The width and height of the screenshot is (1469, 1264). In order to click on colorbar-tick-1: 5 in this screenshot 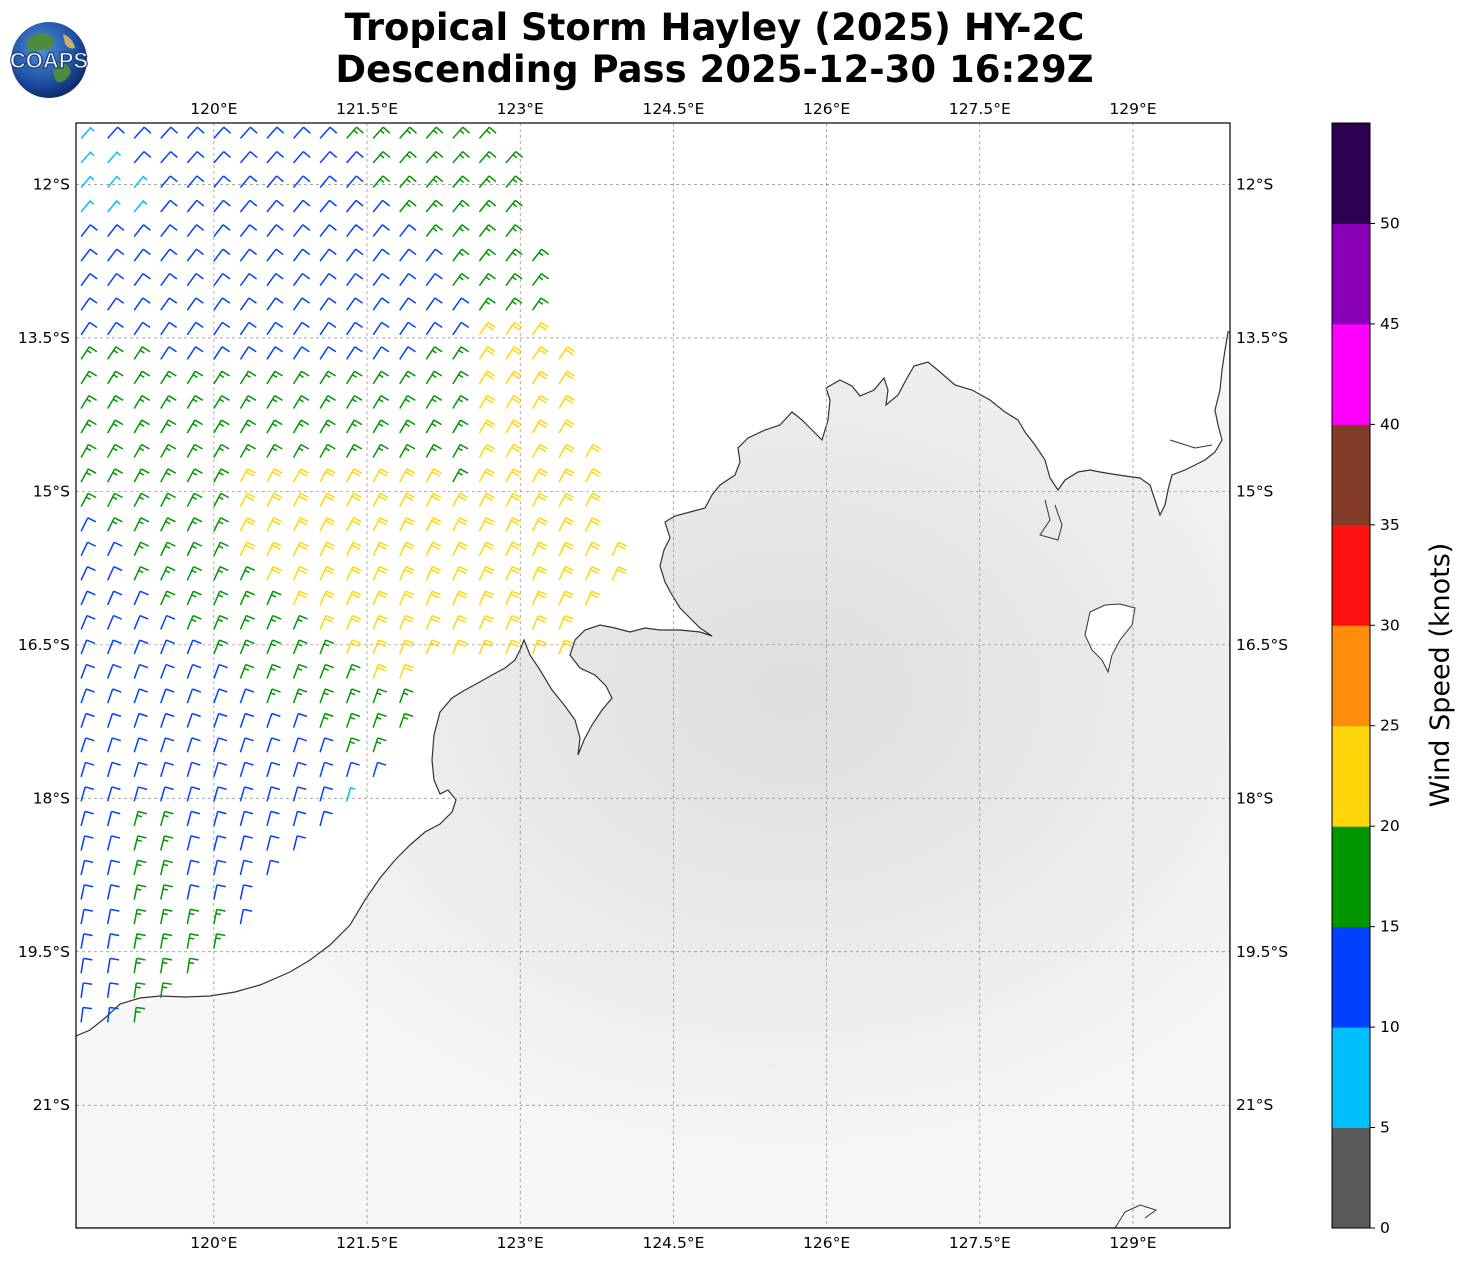, I will do `click(1385, 1128)`.